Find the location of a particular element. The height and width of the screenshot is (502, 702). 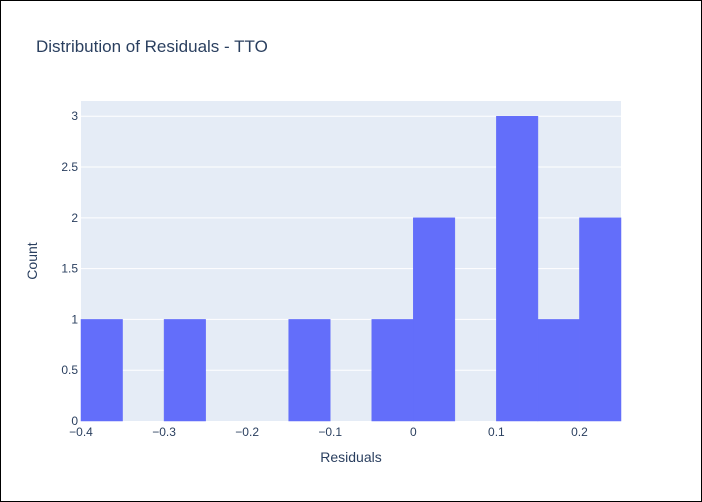

x-tick-label: −0.2 is located at coordinates (247, 432).